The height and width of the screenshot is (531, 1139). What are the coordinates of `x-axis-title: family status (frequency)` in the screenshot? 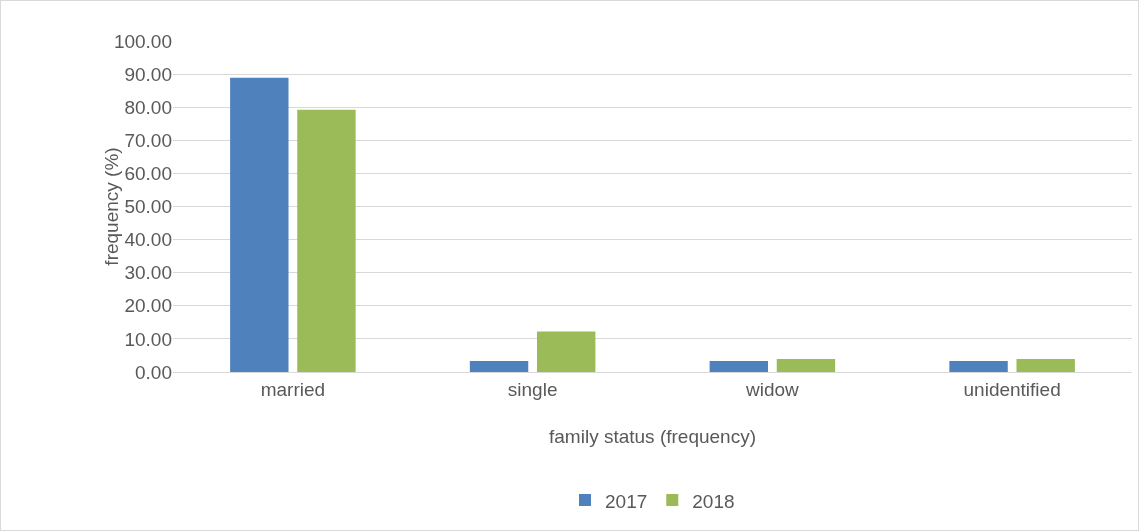 It's located at (652, 436).